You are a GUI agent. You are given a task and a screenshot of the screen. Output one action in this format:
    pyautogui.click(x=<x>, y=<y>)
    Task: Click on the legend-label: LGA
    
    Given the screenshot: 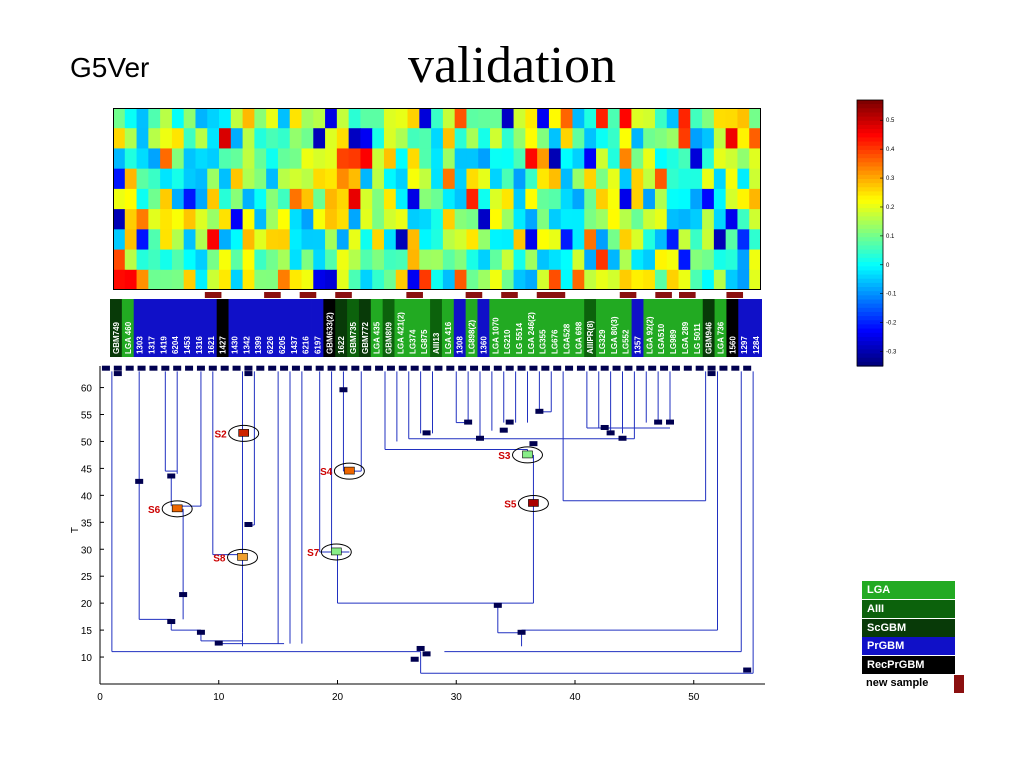 What is the action you would take?
    pyautogui.click(x=879, y=590)
    